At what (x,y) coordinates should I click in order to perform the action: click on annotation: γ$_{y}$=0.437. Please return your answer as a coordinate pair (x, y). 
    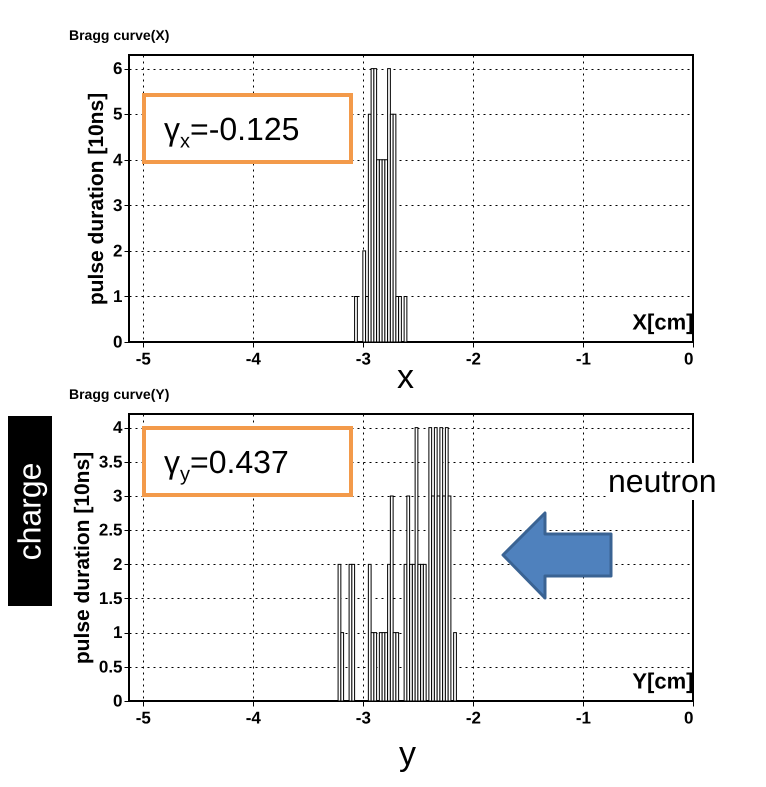
    Looking at the image, I should click on (247, 461).